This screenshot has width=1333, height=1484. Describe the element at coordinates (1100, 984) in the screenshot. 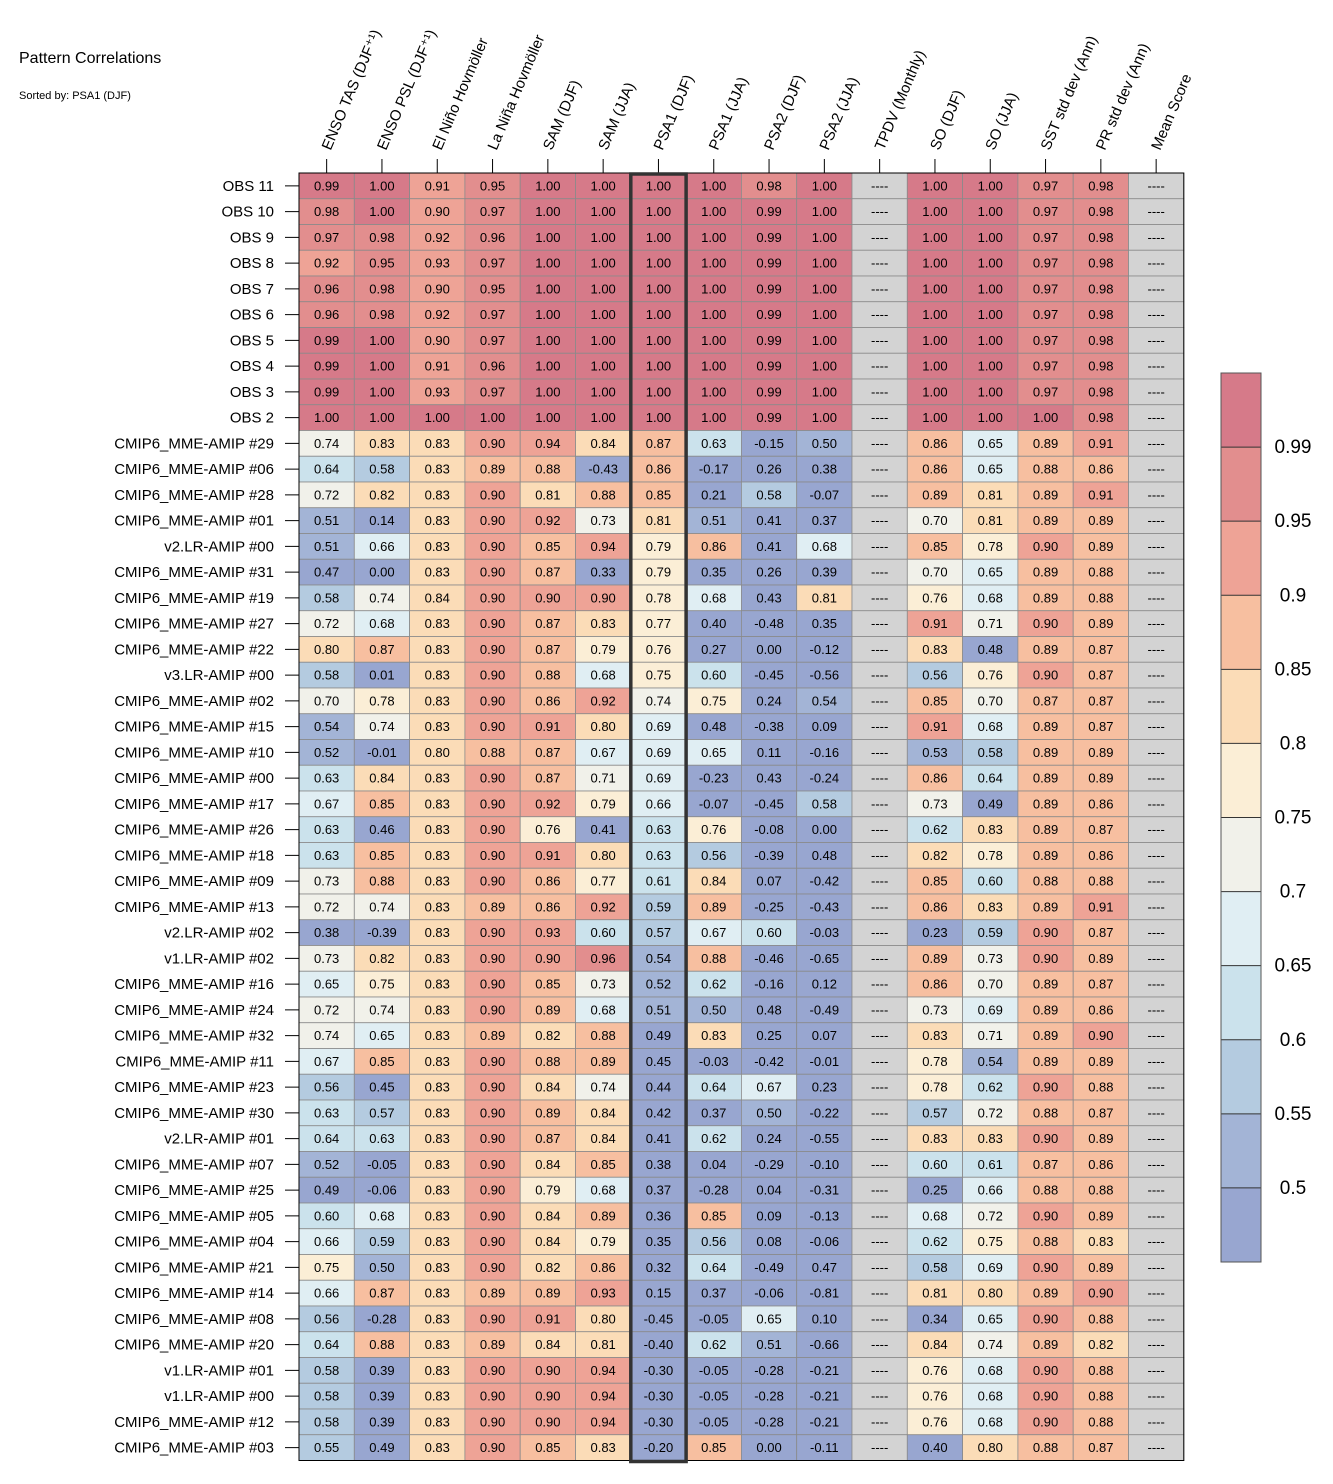

I see `cell-value-label: 0.87` at that location.